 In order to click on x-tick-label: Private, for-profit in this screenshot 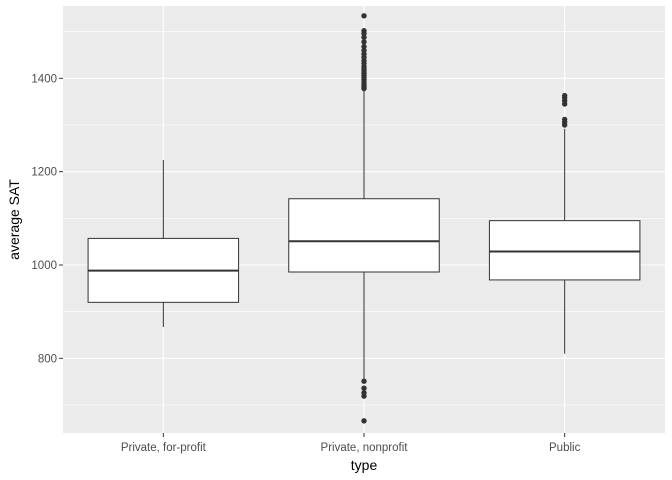, I will do `click(164, 448)`.